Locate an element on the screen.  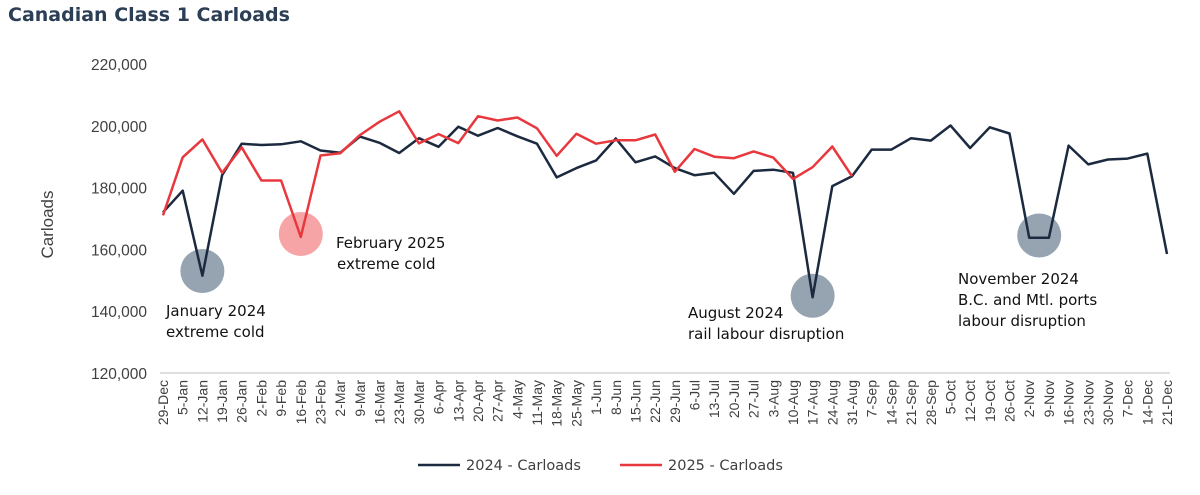
annotation-text: February 2025 is located at coordinates (390, 243).